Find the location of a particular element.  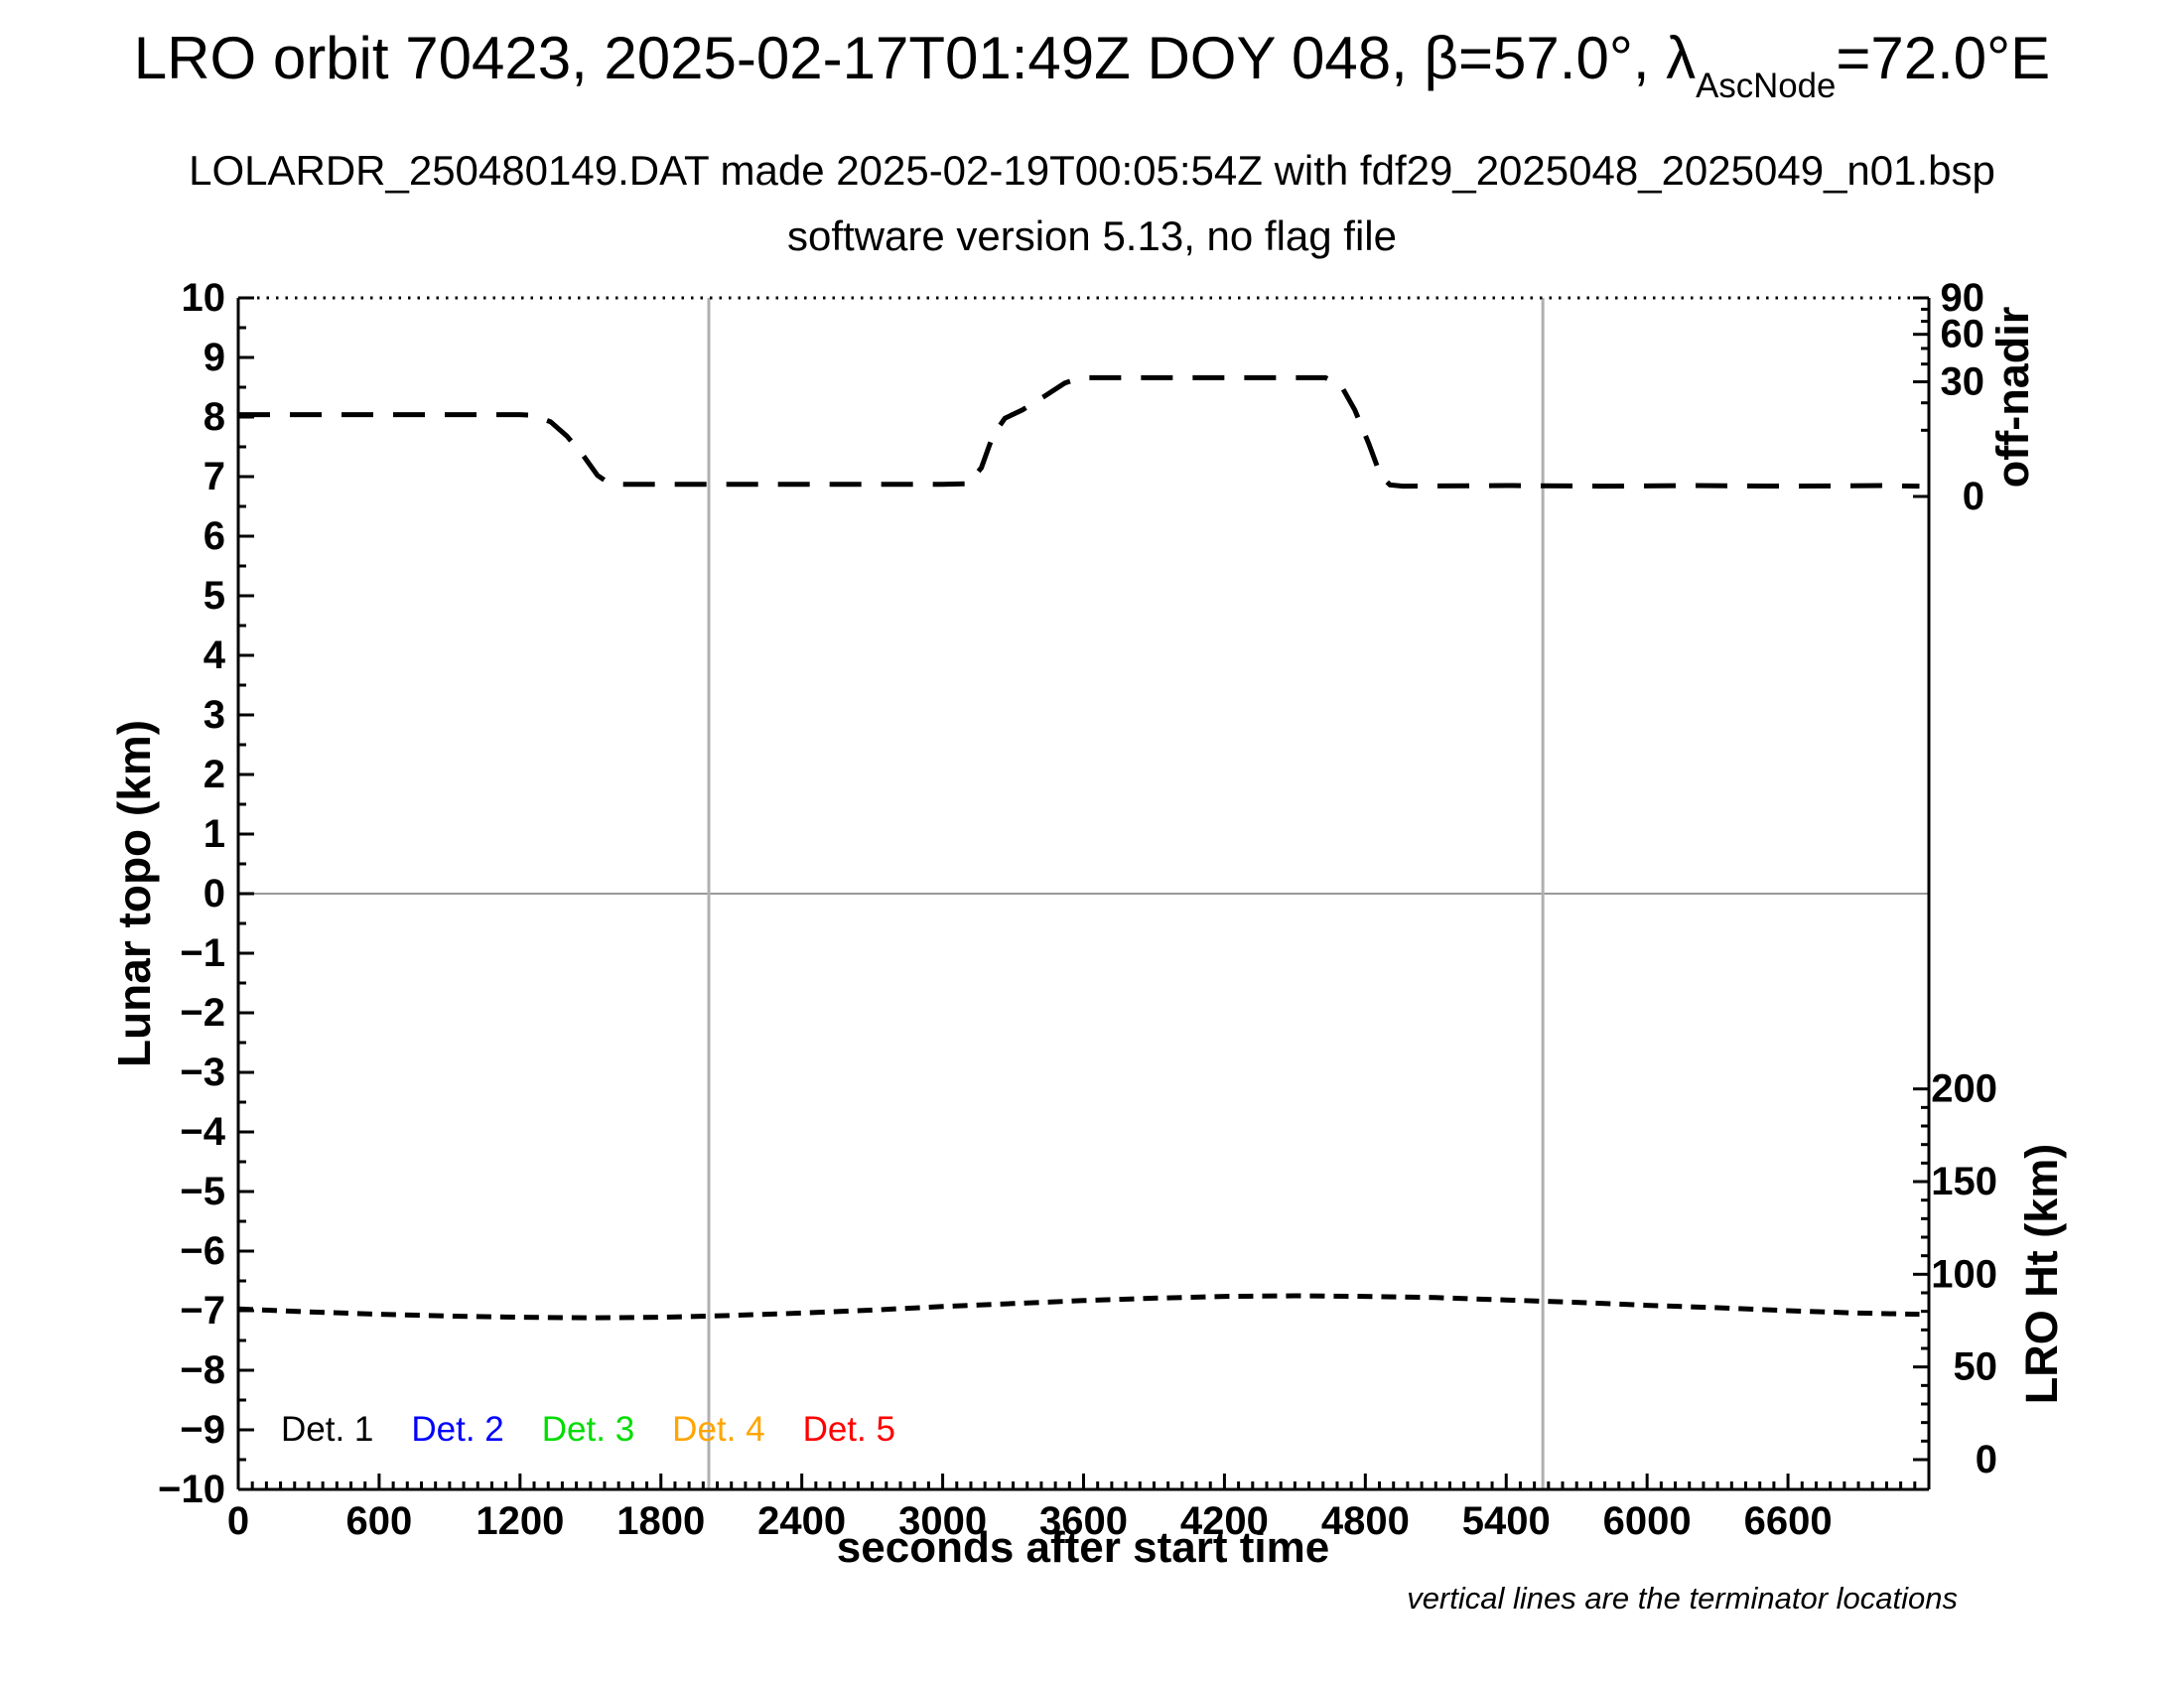

y-tick-label: −10 is located at coordinates (191, 1489).